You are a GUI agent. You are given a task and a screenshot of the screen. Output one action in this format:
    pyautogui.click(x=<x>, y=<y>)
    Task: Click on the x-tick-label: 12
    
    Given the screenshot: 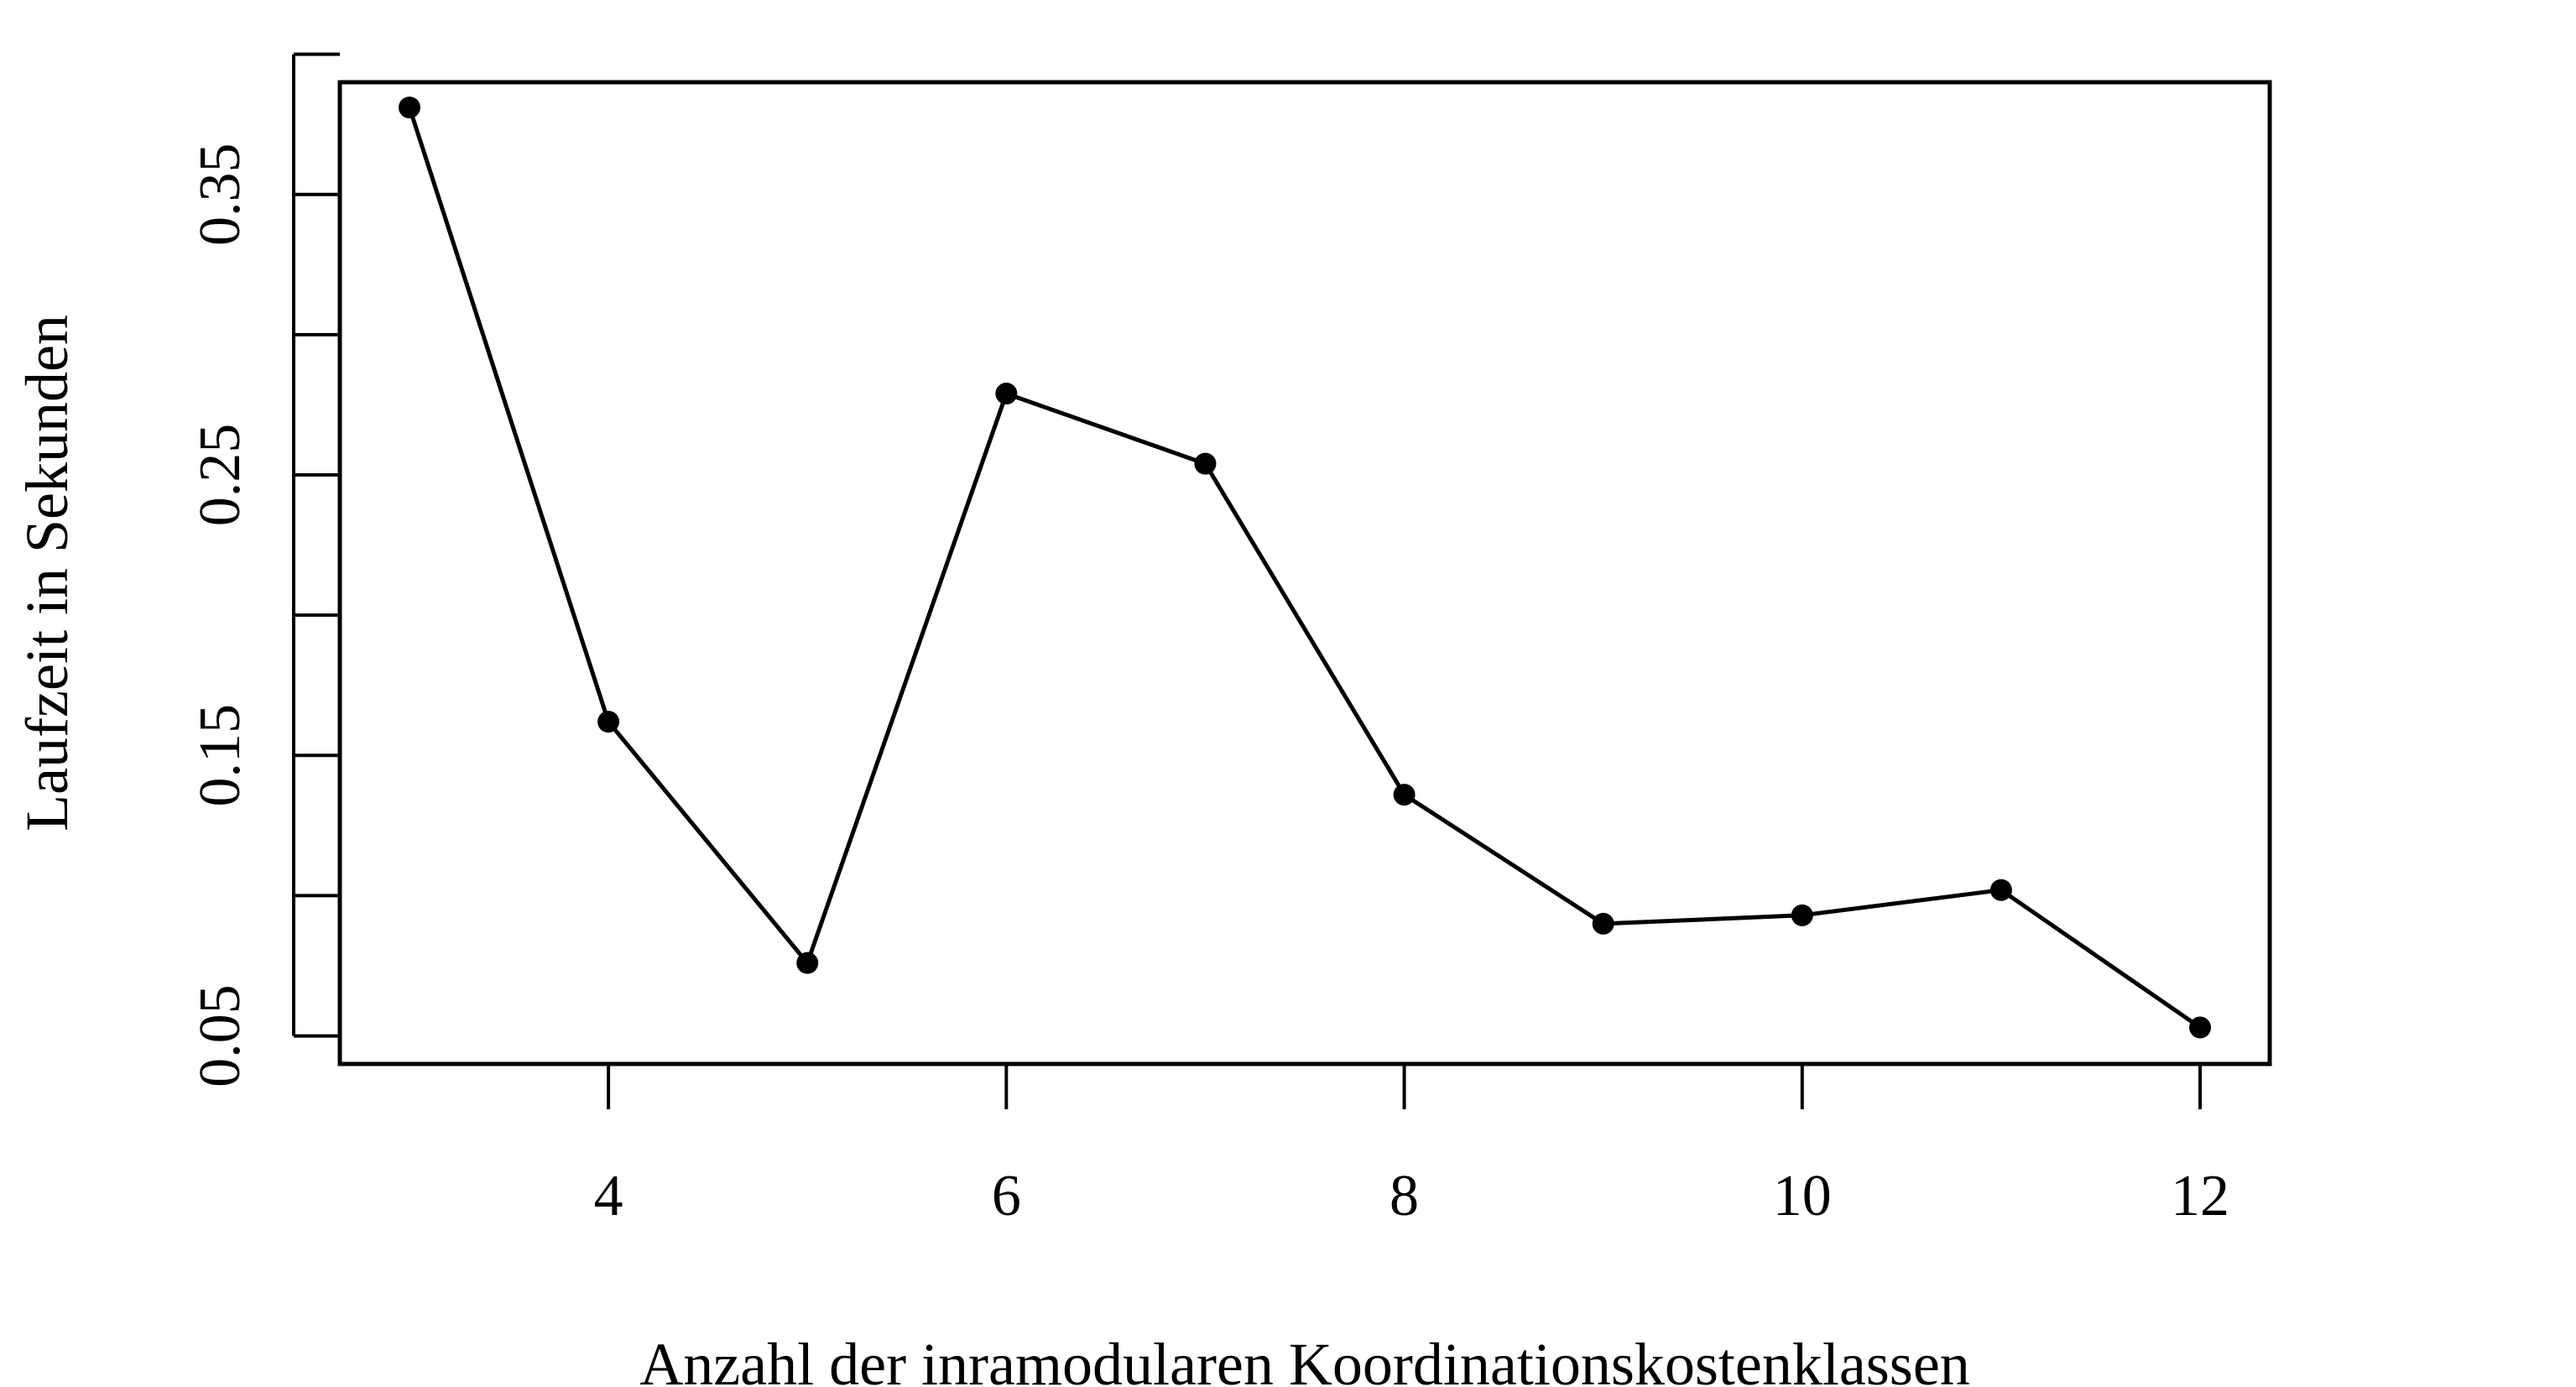 What is the action you would take?
    pyautogui.click(x=2200, y=1196)
    